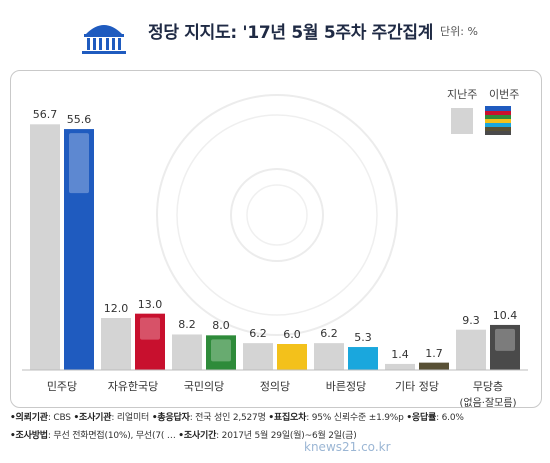 This screenshot has height=463, width=550. I want to click on legend-swatch-prev, so click(462, 121).